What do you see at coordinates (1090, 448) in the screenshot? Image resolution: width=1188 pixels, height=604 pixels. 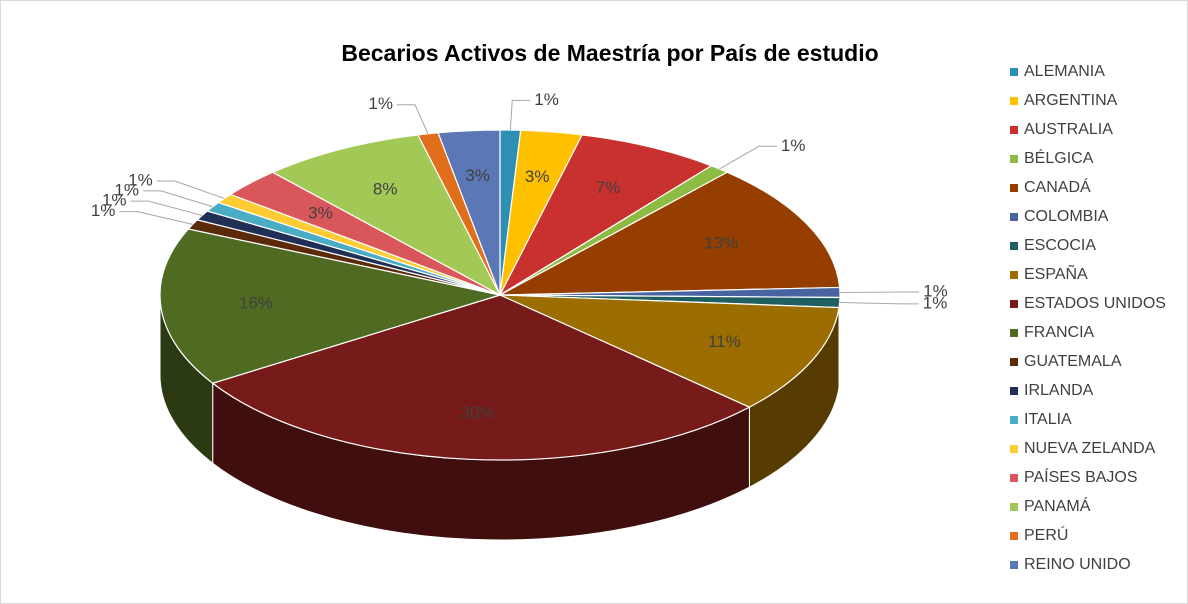 I see `legend-label: NUEVA ZELANDA` at bounding box center [1090, 448].